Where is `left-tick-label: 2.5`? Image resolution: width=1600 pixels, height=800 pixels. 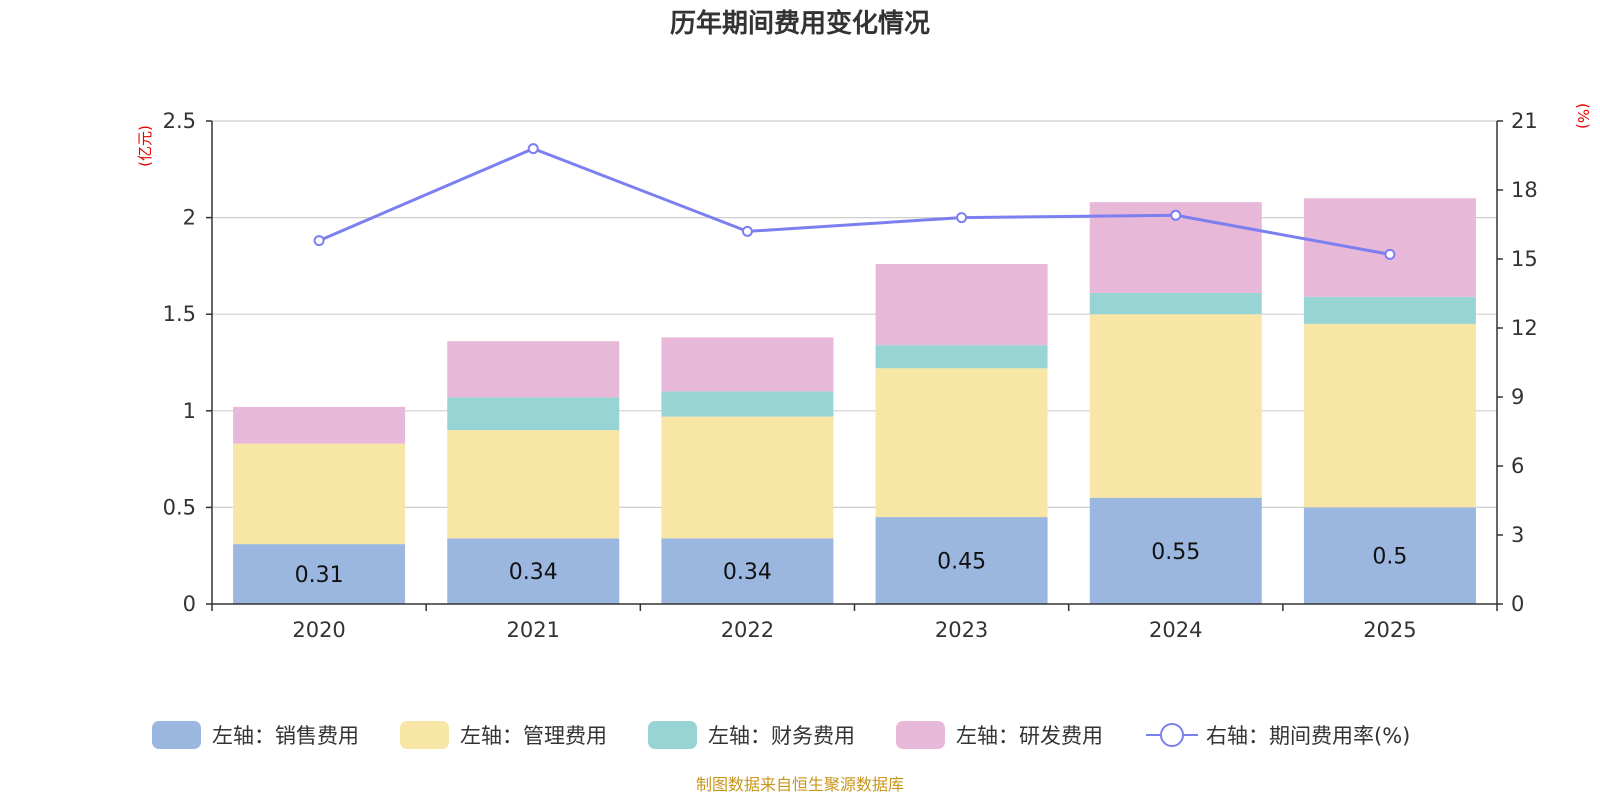 left-tick-label: 2.5 is located at coordinates (179, 121).